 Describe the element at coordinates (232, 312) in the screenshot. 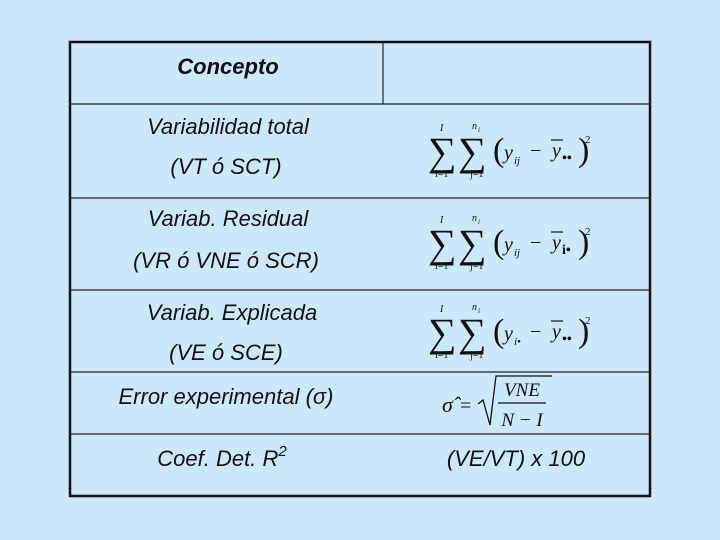

I see `concept-text: Variab. Explicada` at that location.